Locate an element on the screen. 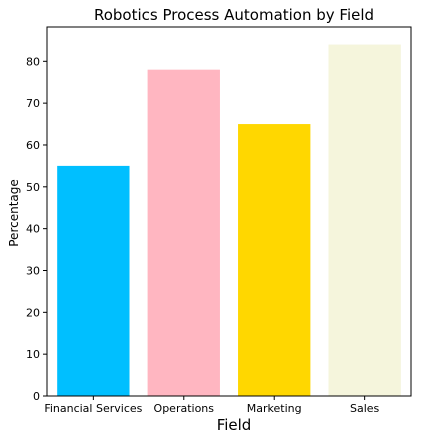  bar-sales is located at coordinates (364, 220).